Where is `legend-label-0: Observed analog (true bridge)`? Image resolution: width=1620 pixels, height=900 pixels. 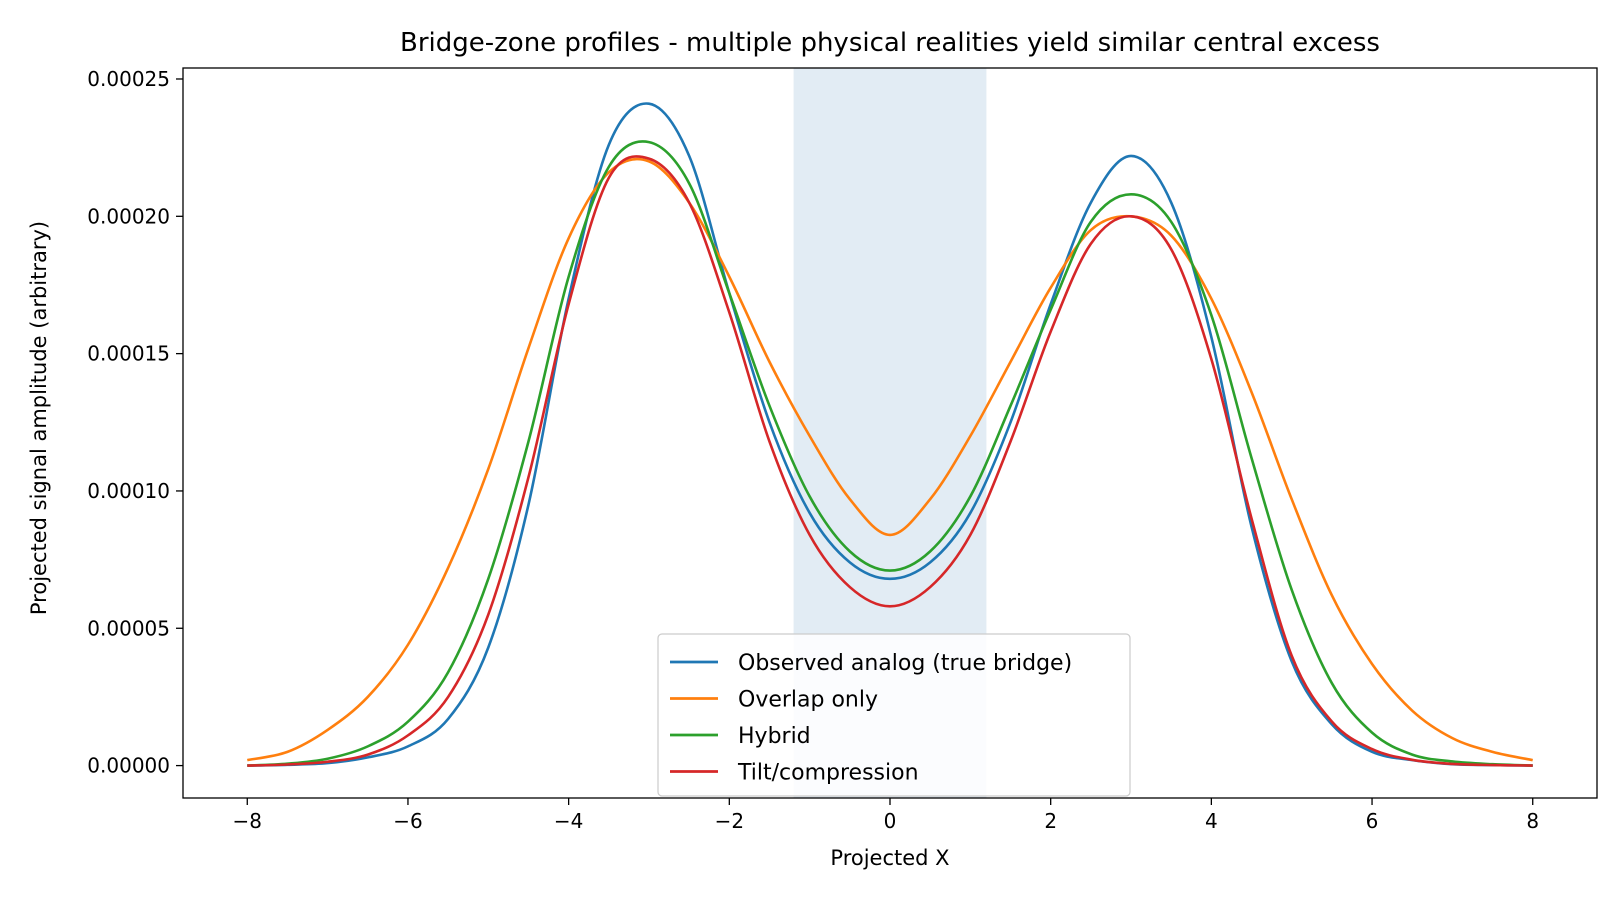 legend-label-0: Observed analog (true bridge) is located at coordinates (905, 663).